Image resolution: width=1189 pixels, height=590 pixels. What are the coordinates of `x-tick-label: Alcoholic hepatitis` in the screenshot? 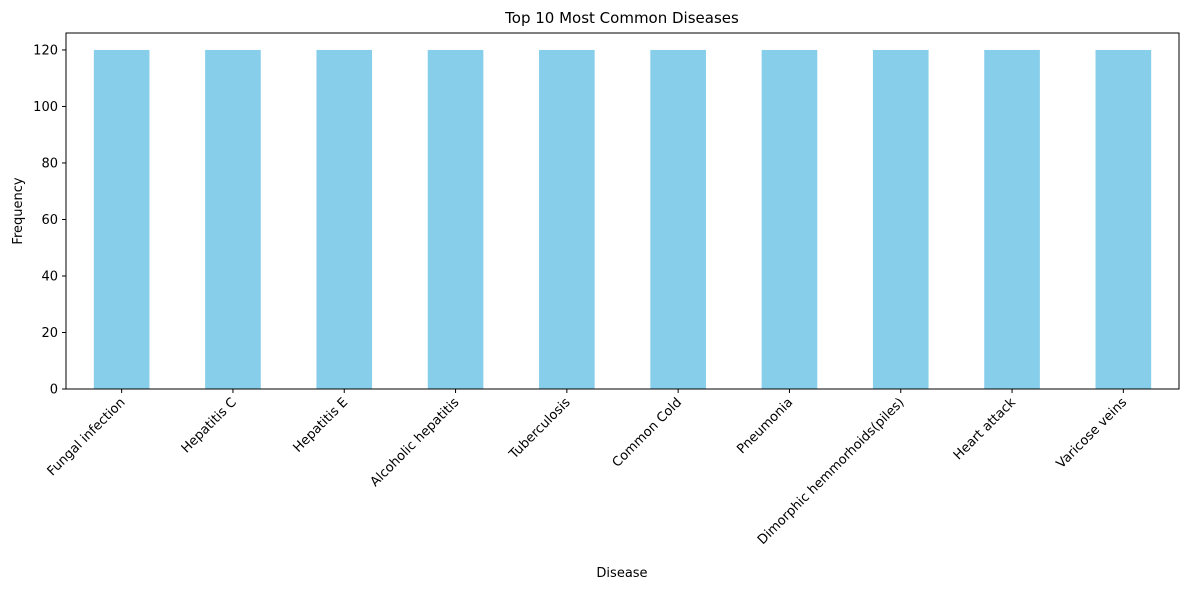 It's located at (415, 442).